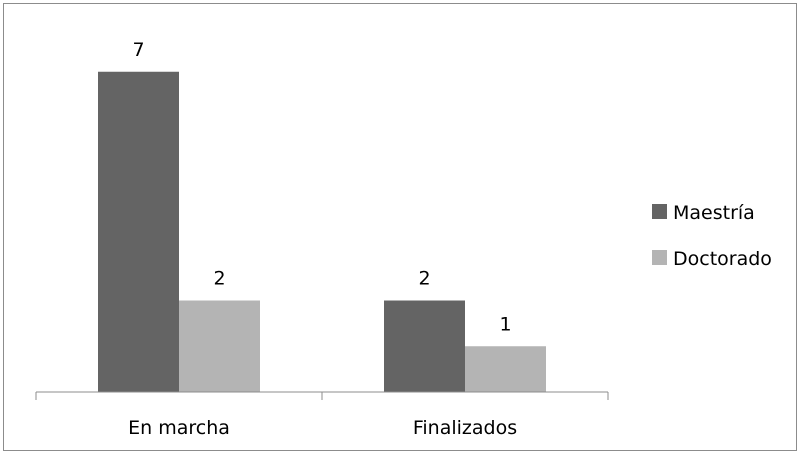  What do you see at coordinates (714, 213) in the screenshot?
I see `legend-label-maestria: Maestría` at bounding box center [714, 213].